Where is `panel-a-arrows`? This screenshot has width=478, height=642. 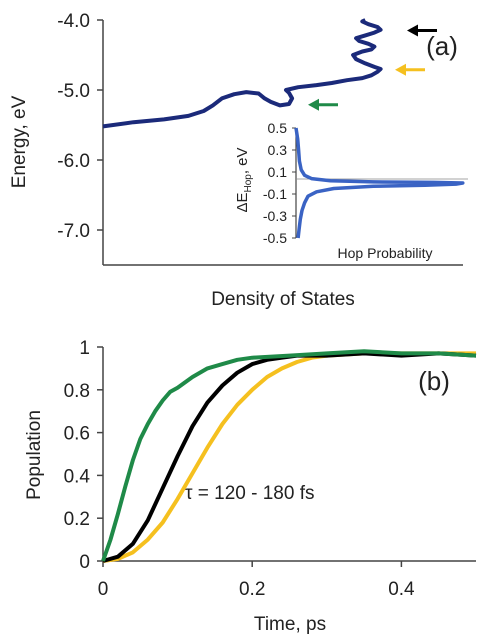 panel-a-arrows is located at coordinates (372, 67).